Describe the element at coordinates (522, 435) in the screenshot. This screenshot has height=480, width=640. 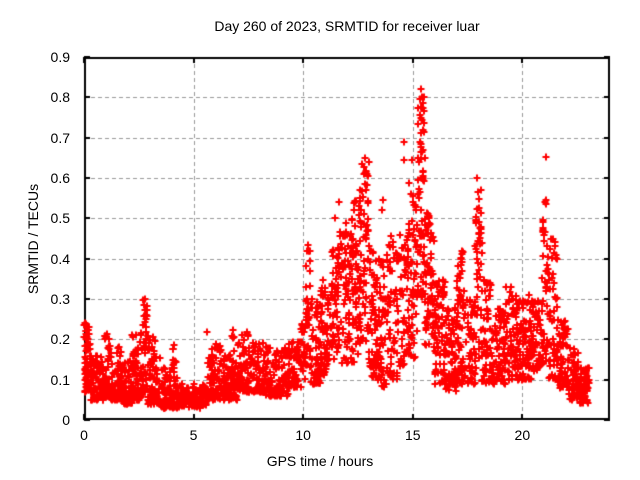
I see `x-tick-label: 20` at that location.